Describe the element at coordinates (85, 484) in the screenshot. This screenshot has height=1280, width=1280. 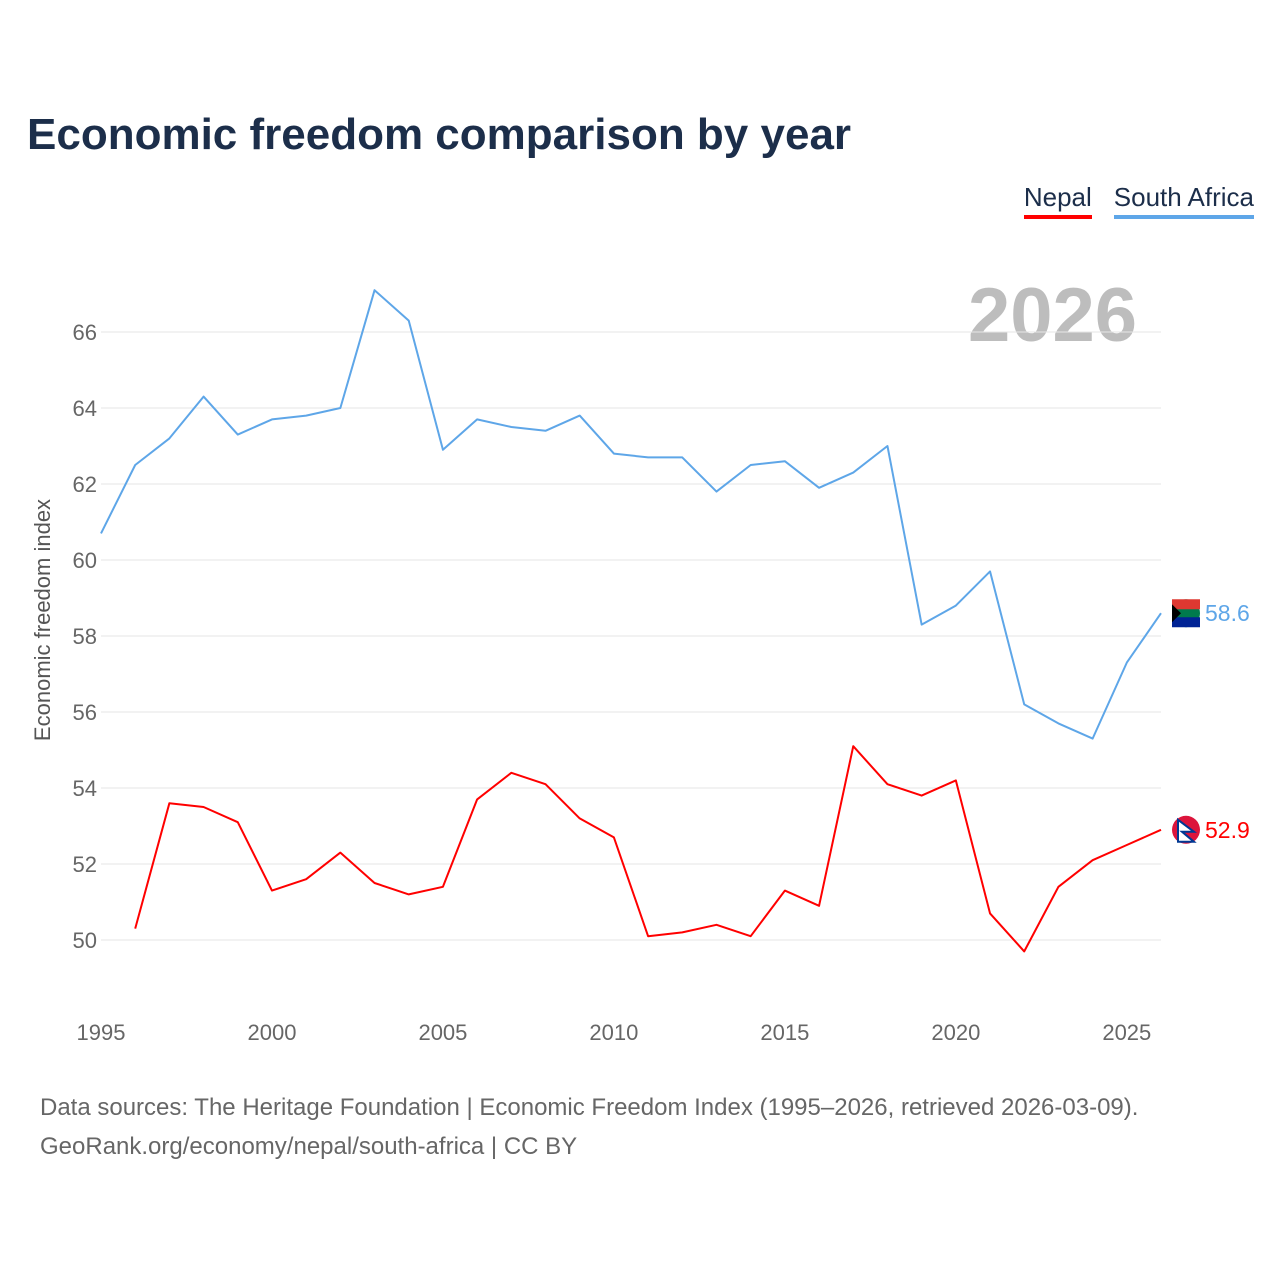
I see `y-tick-label: 62` at that location.